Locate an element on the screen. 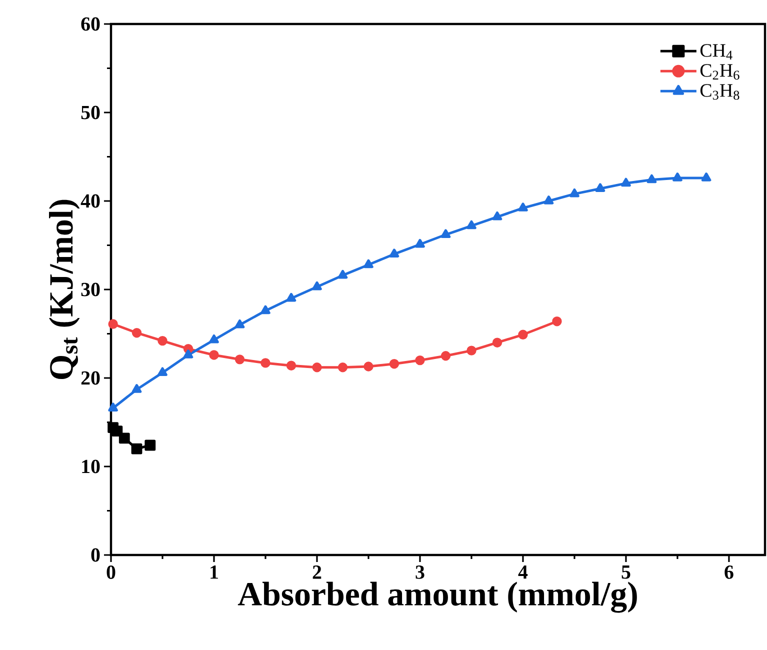  x-tick-label: 3 is located at coordinates (420, 572).